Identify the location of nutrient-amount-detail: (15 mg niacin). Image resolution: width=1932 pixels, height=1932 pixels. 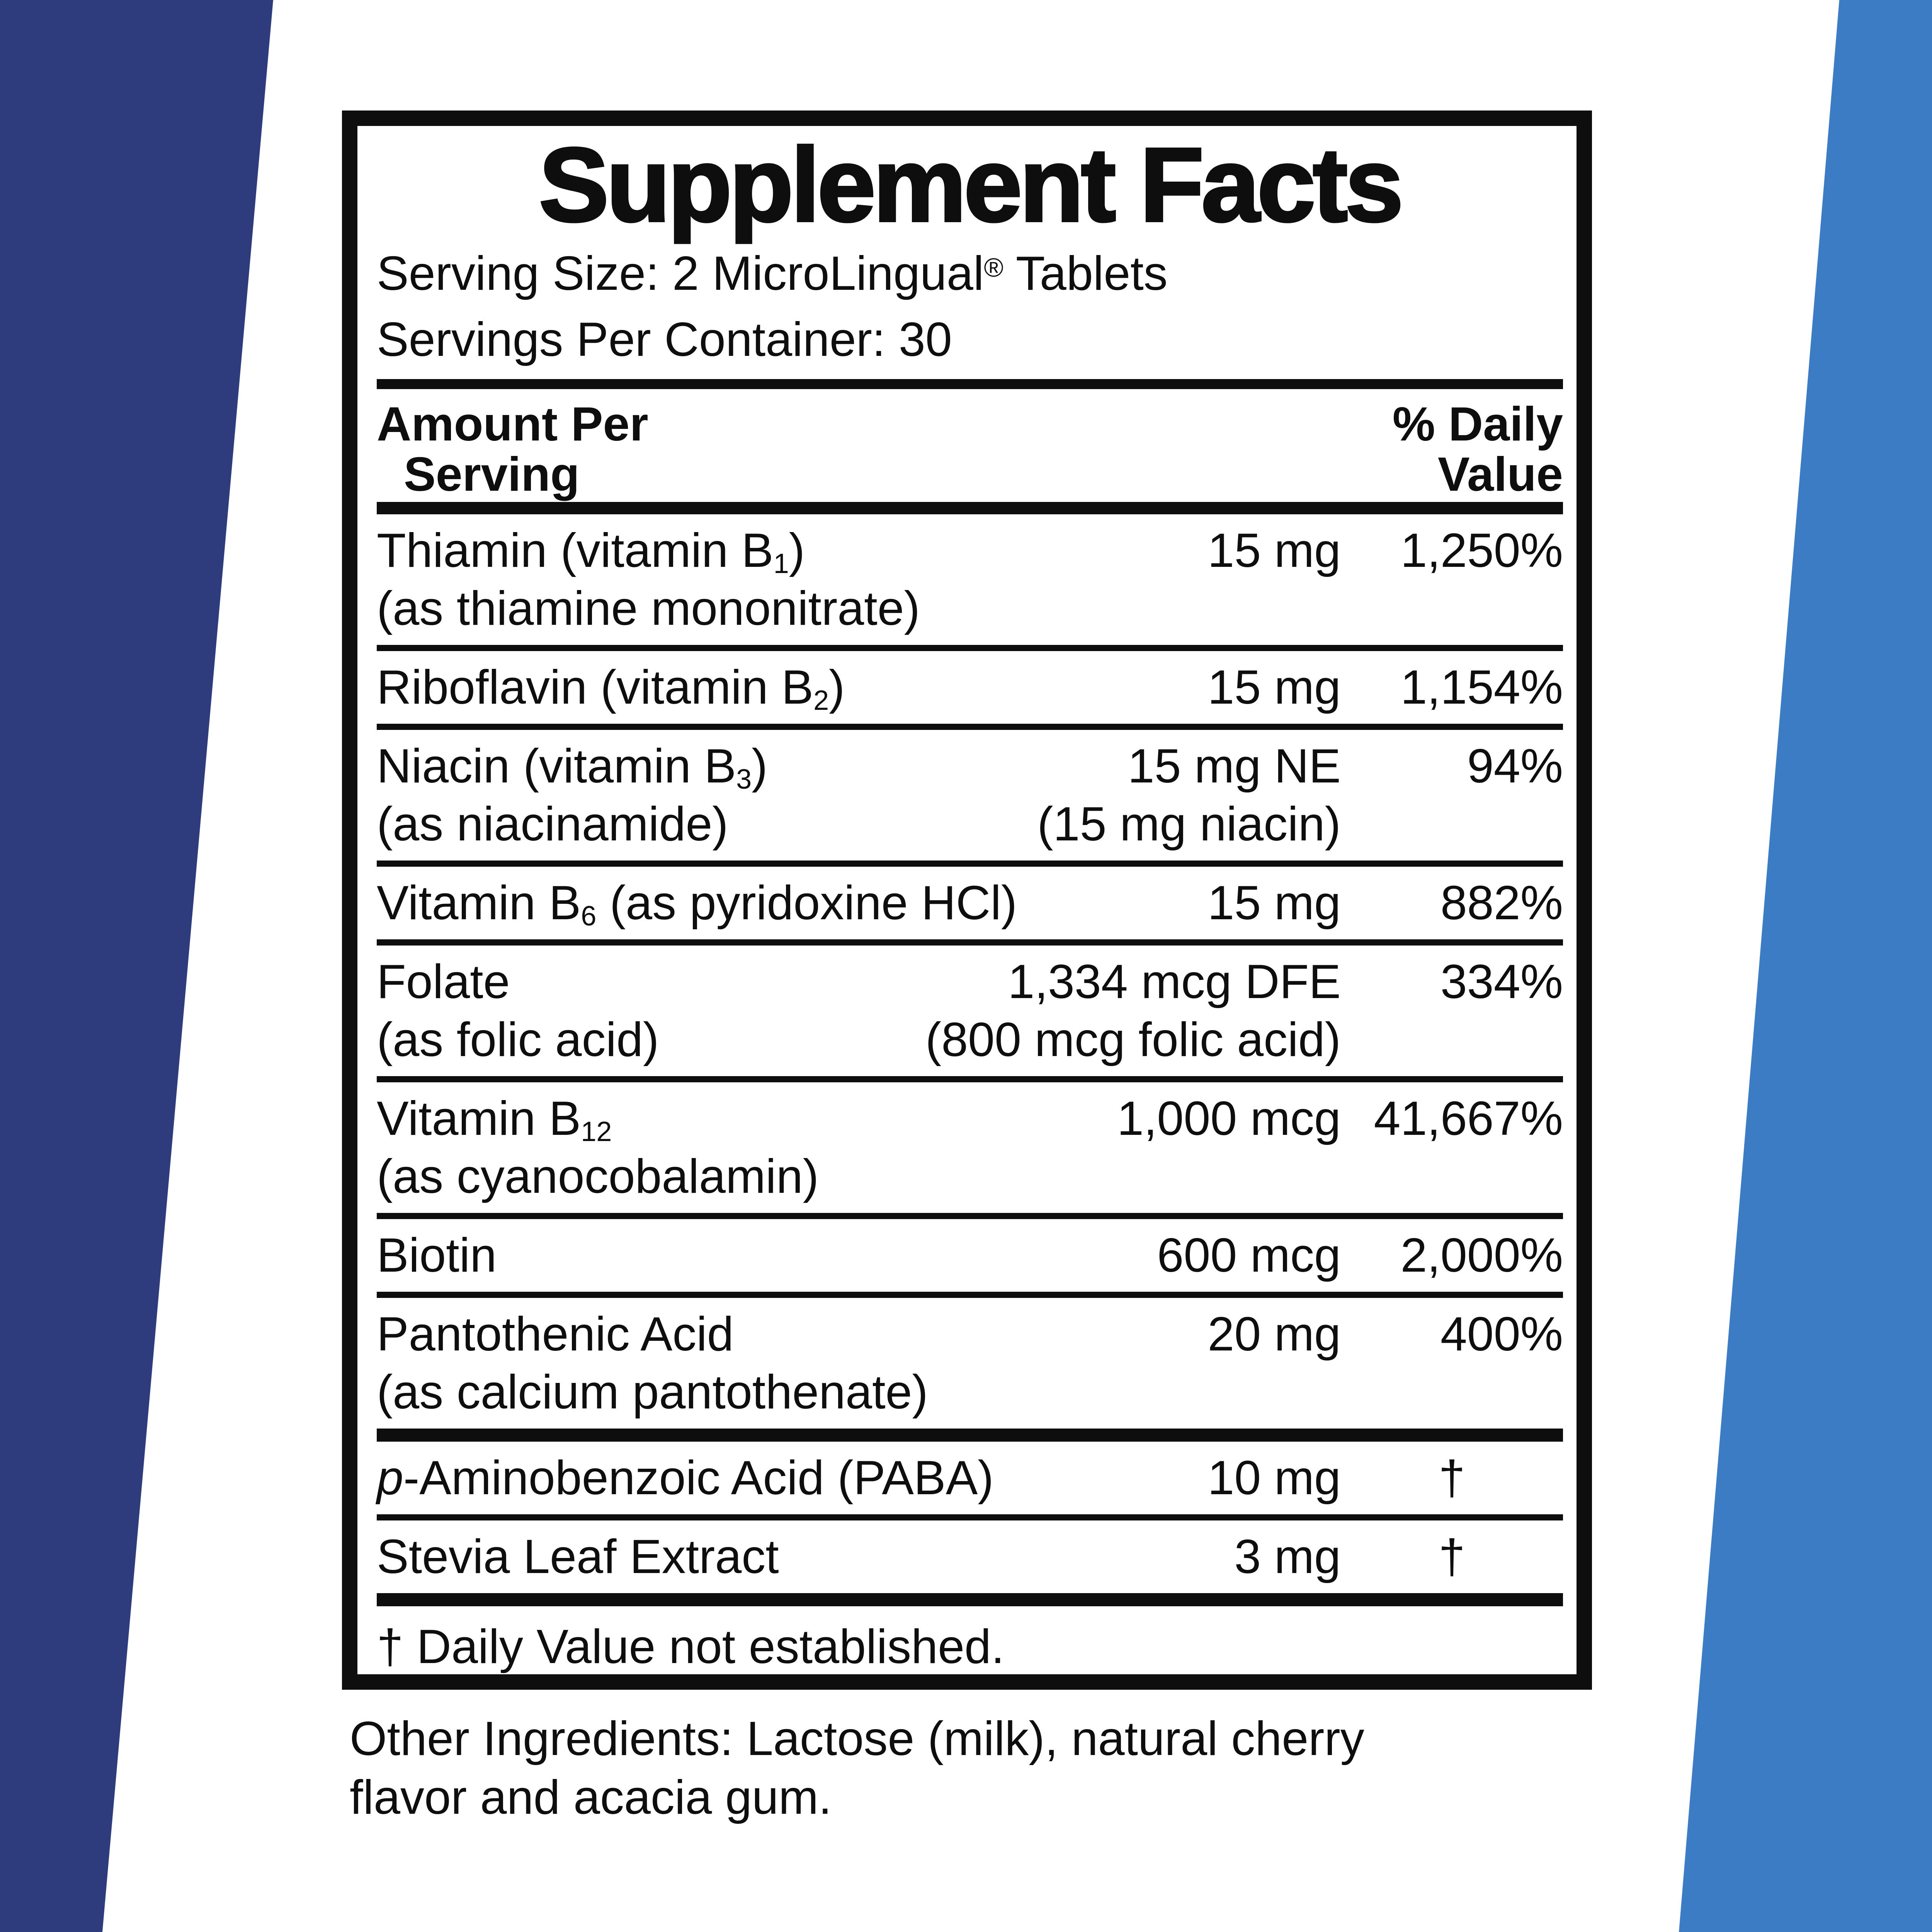
(1189, 825).